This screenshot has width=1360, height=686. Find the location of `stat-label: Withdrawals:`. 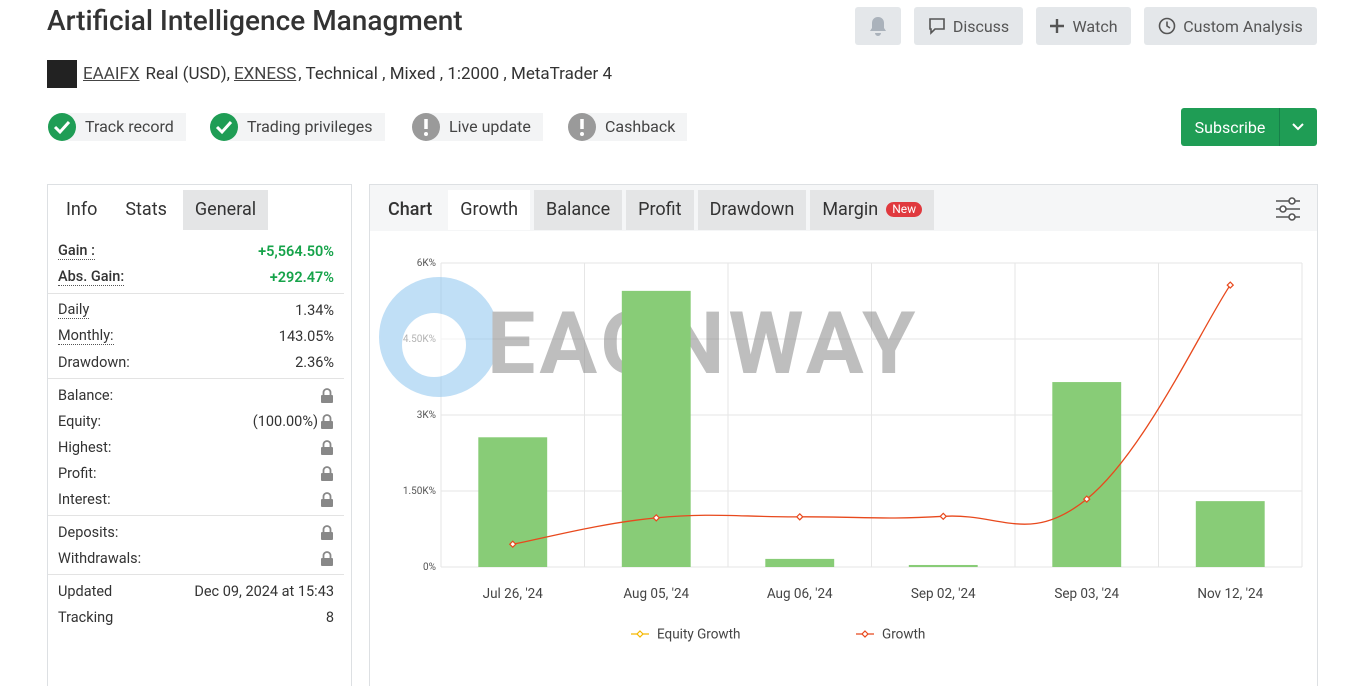

stat-label: Withdrawals: is located at coordinates (100, 558).